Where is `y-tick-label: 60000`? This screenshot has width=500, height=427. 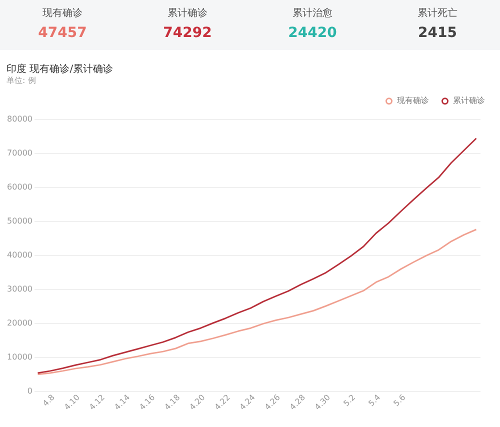 y-tick-label: 60000 is located at coordinates (19, 187).